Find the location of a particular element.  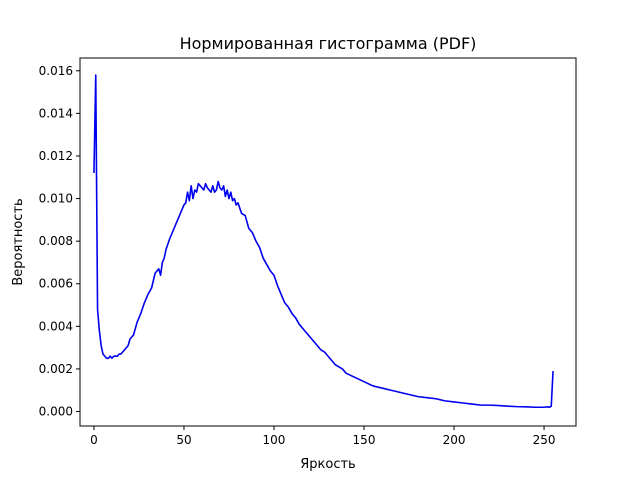

x-tick-label: 50 is located at coordinates (183, 440).